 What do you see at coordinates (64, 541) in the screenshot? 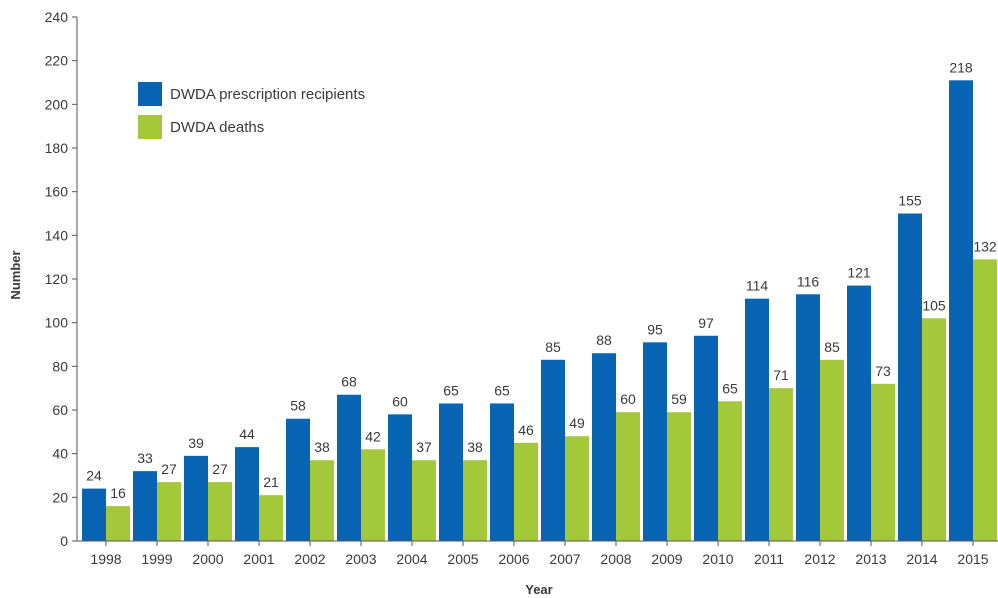
I see `y-tick-label: 0` at bounding box center [64, 541].